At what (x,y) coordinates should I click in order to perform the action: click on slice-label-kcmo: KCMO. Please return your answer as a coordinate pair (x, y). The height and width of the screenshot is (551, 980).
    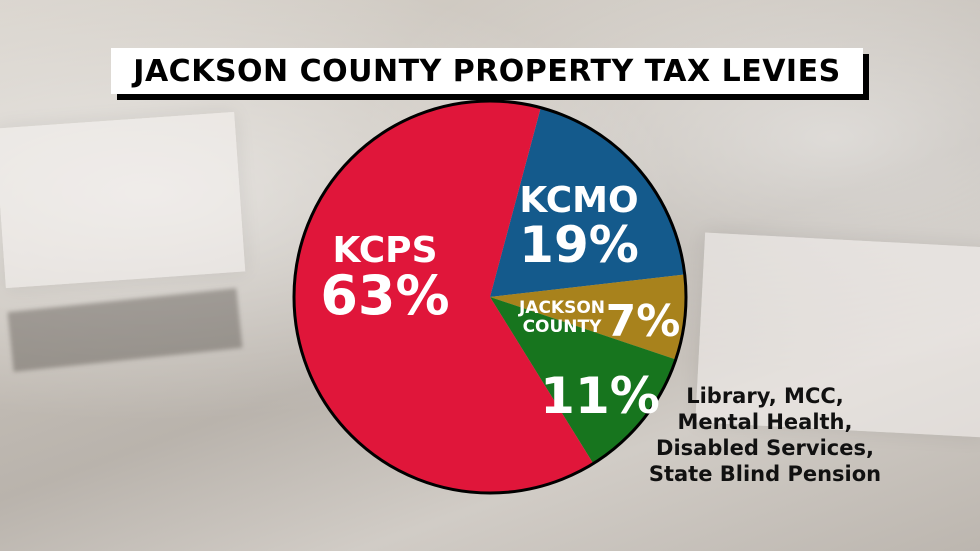
    Looking at the image, I should click on (578, 200).